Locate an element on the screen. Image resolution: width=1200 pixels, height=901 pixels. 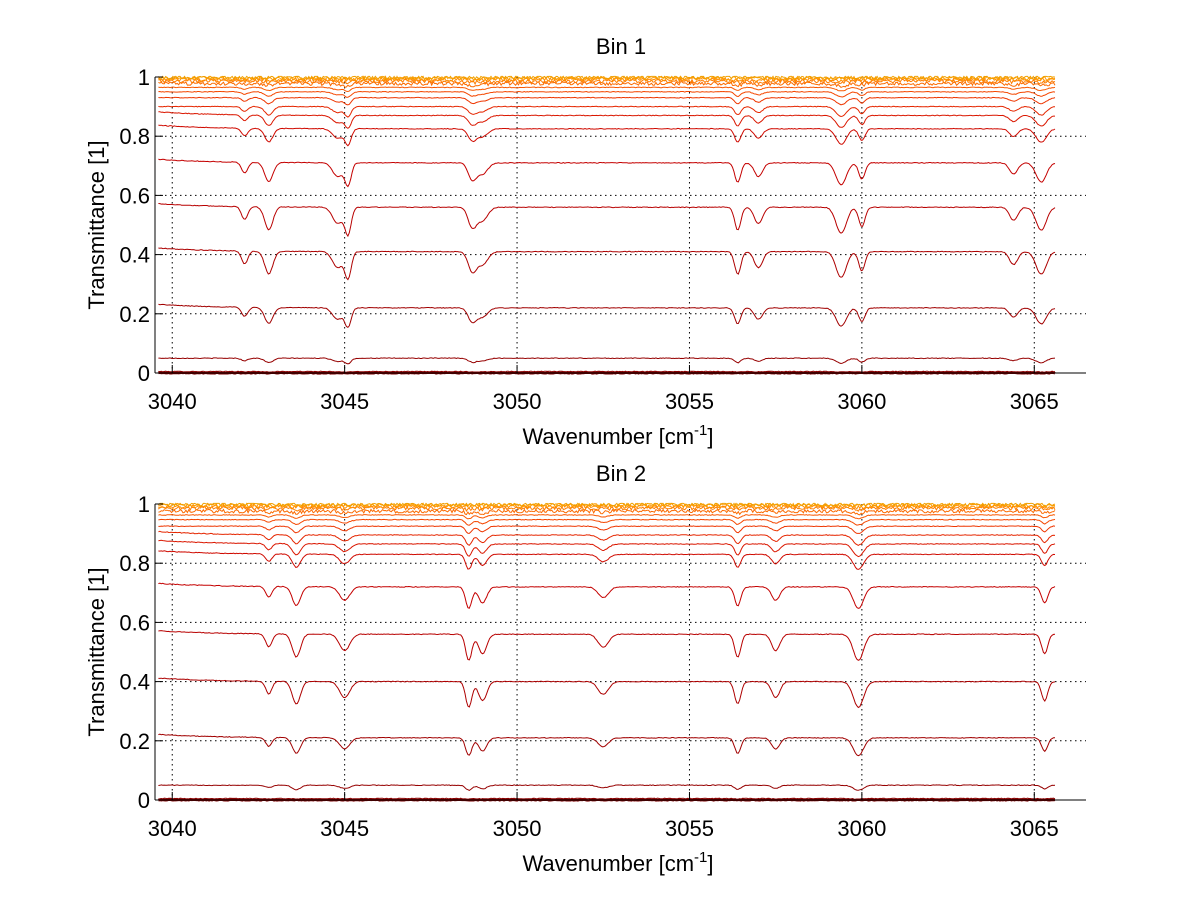
subplot-title: Bin 1 is located at coordinates (621, 46).